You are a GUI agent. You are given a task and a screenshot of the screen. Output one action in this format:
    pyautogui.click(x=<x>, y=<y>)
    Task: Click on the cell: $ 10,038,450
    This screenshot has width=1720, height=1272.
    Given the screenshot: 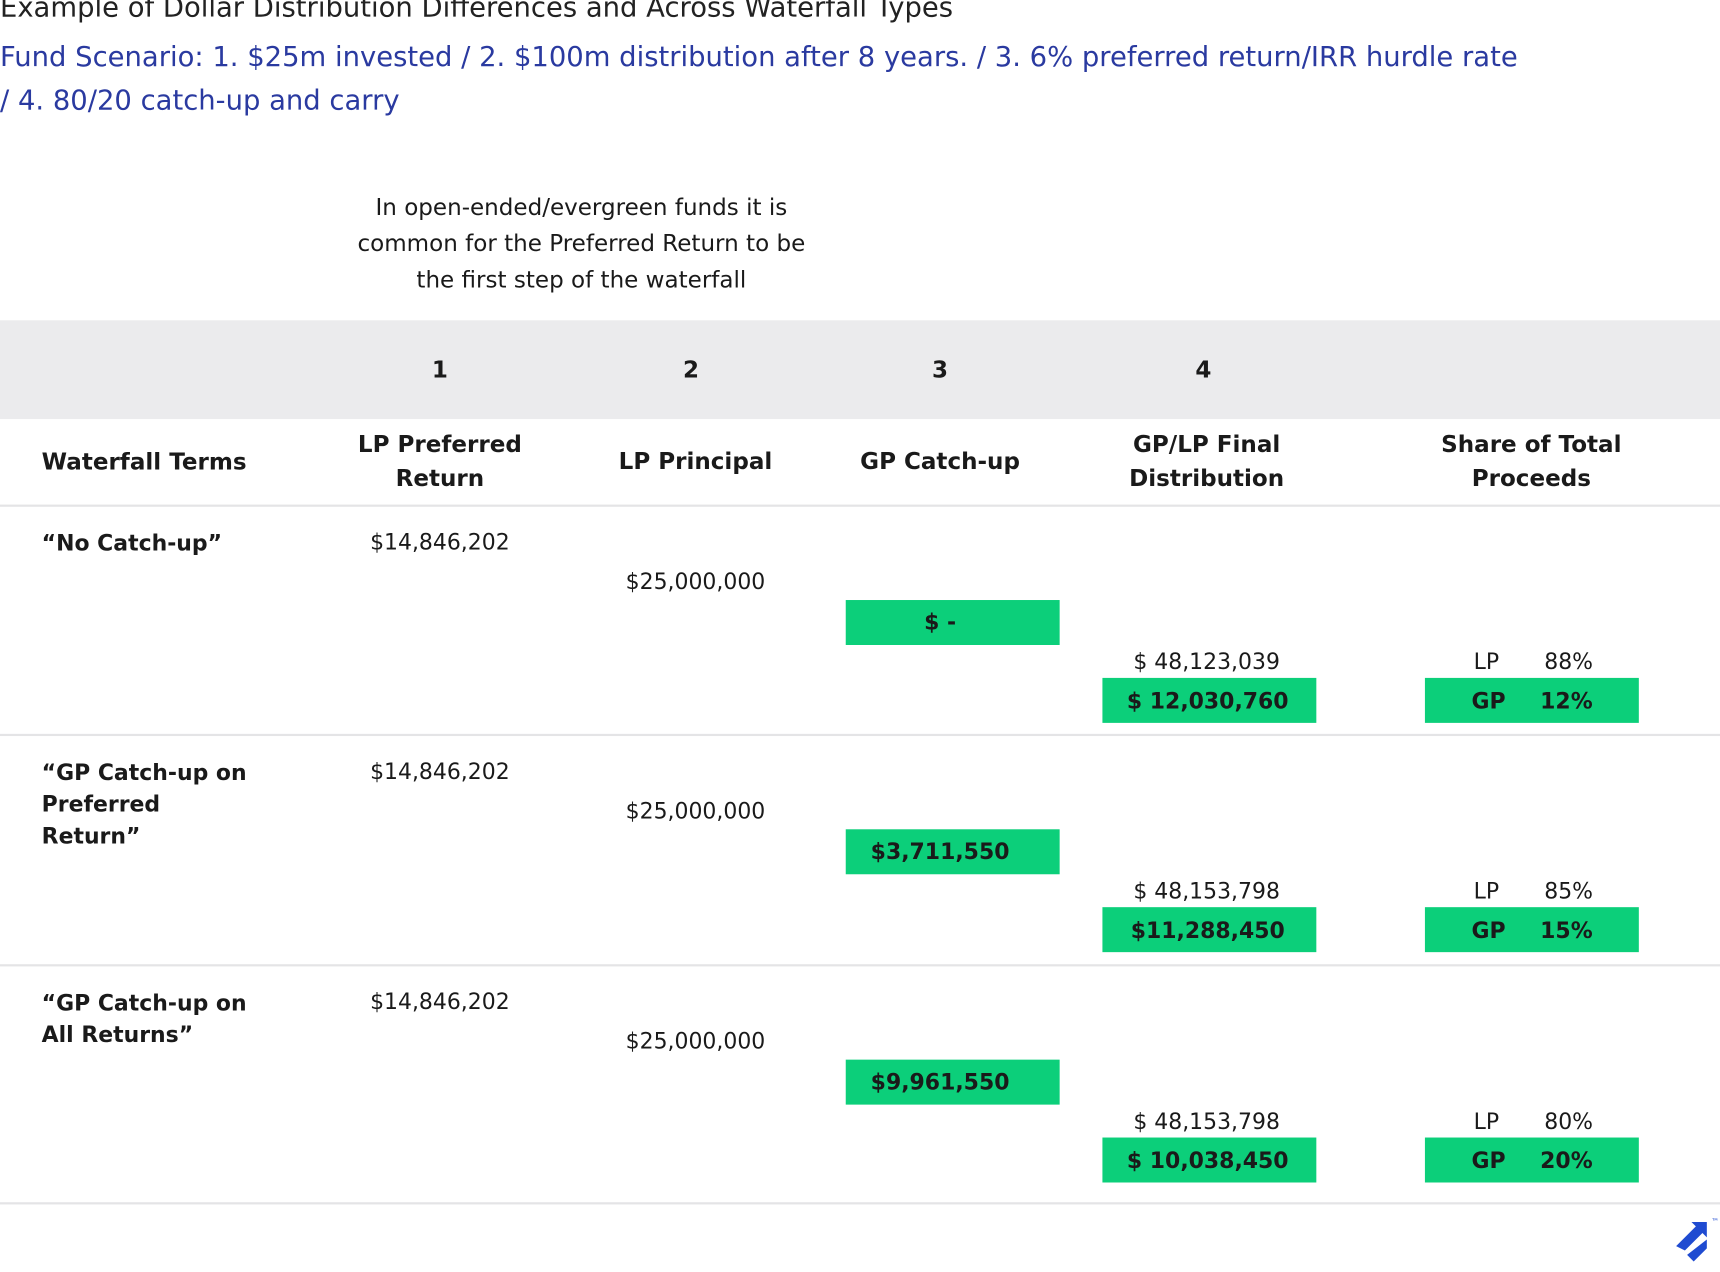 What is the action you would take?
    pyautogui.click(x=1207, y=1160)
    